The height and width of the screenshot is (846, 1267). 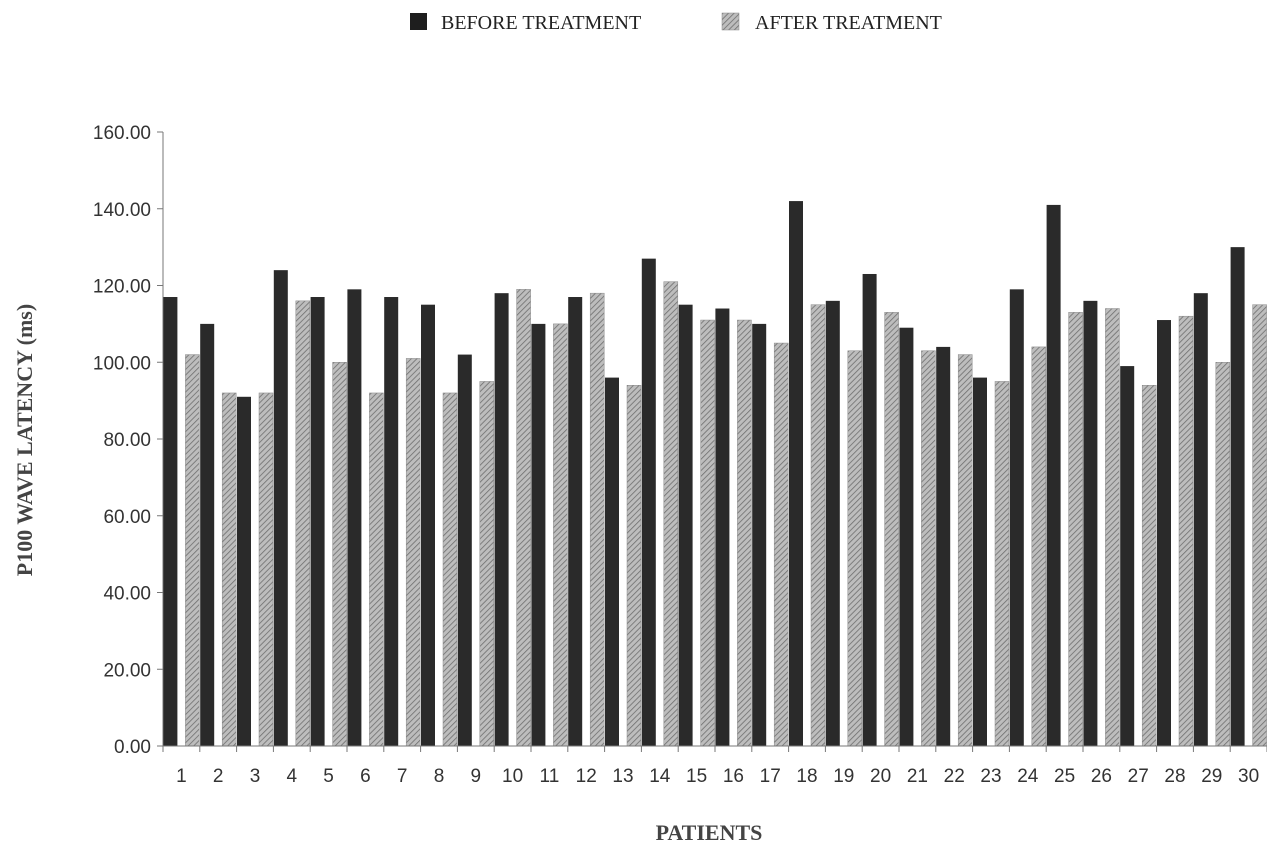 What do you see at coordinates (1028, 776) in the screenshot?
I see `x-tick-label: 24` at bounding box center [1028, 776].